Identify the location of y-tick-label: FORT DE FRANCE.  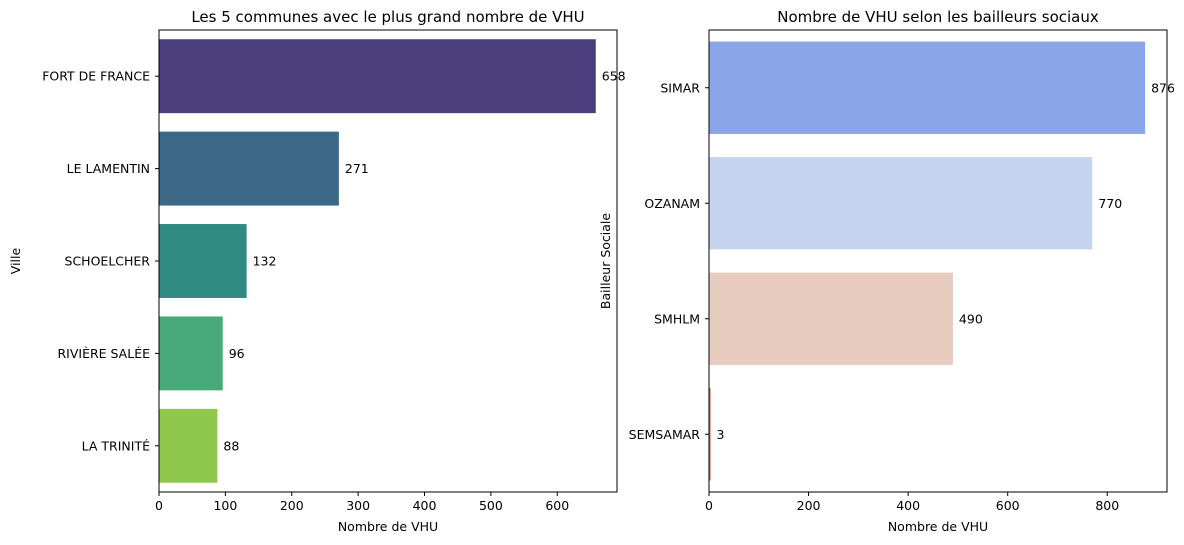
(96, 76).